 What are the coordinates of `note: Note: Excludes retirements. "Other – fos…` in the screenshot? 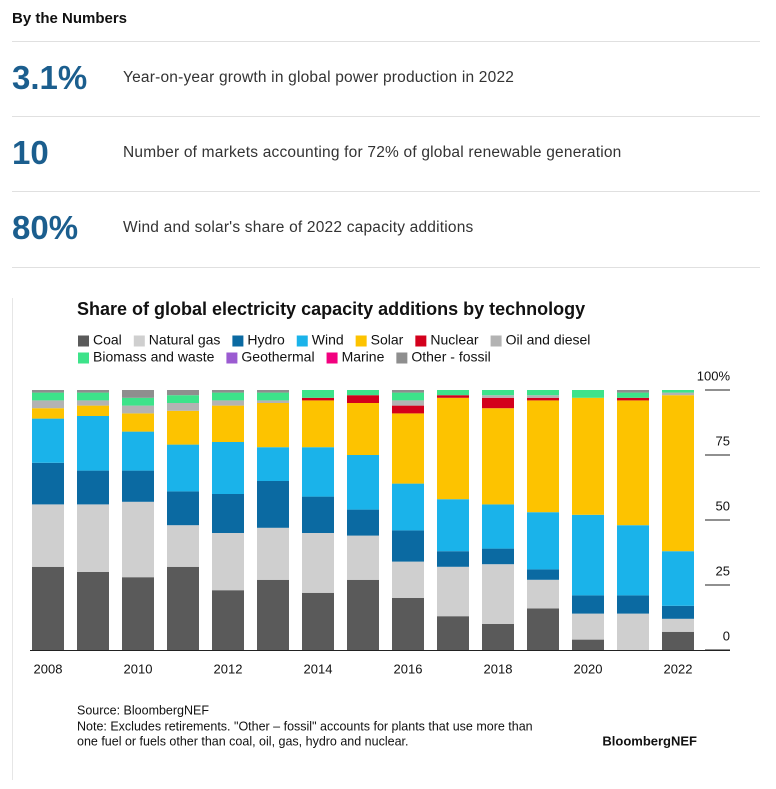 It's located at (305, 726).